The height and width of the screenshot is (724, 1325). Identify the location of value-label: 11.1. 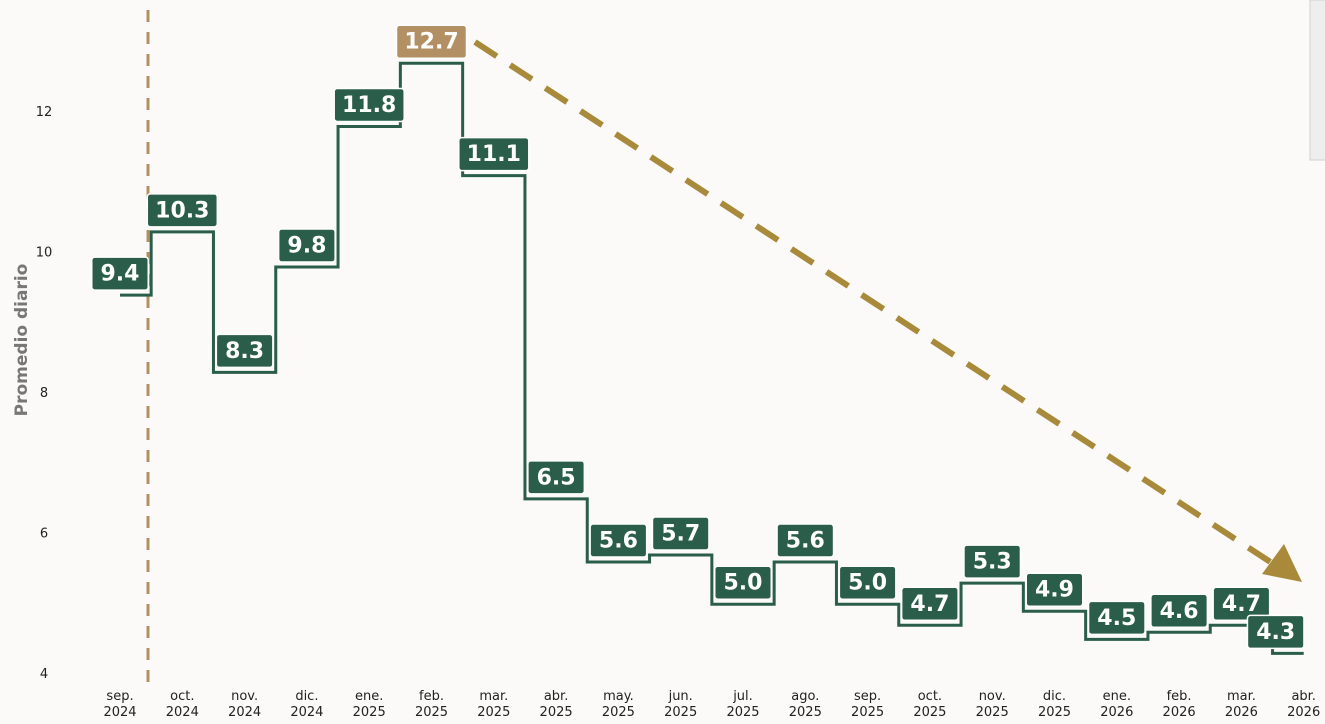
(494, 154).